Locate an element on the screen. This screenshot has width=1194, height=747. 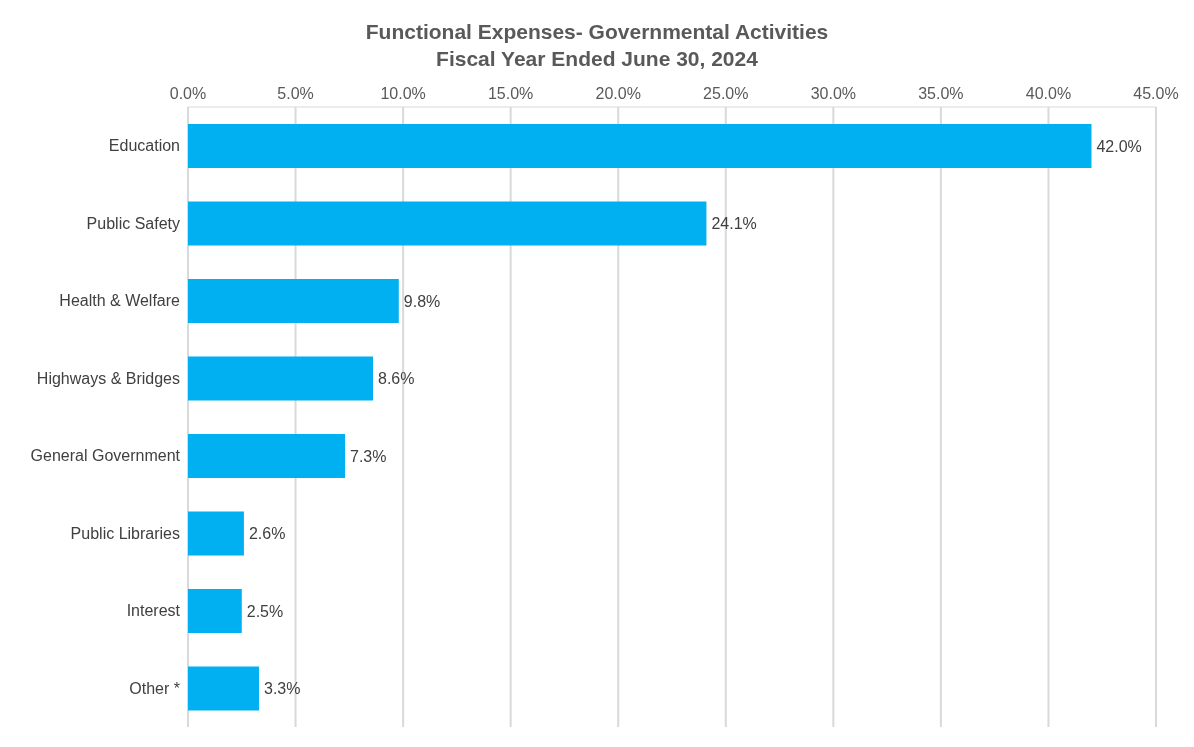
x-tick-label: 5.0% is located at coordinates (295, 93).